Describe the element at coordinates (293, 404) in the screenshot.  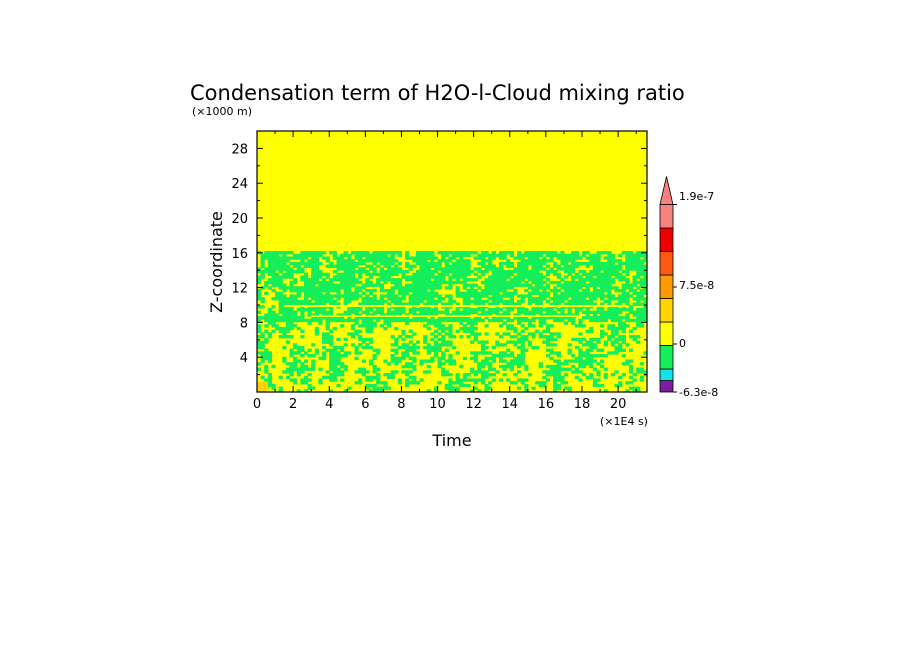
I see `x-tick-label: 2` at that location.